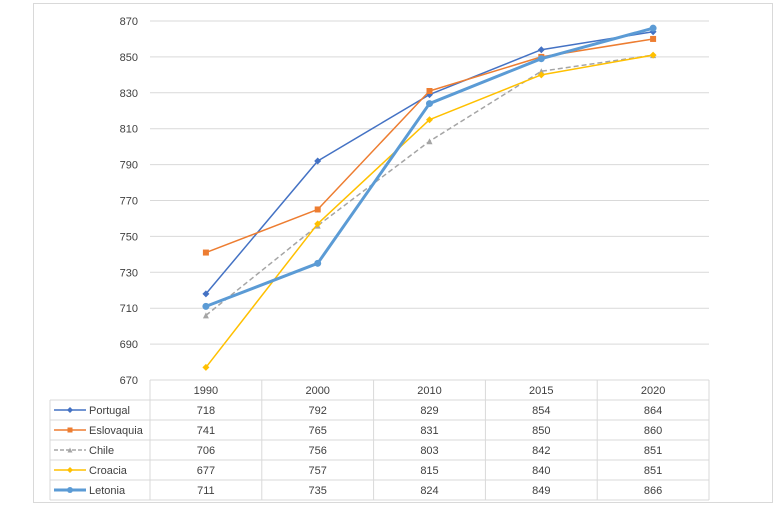  What do you see at coordinates (206, 431) in the screenshot?
I see `data-label: 741` at bounding box center [206, 431].